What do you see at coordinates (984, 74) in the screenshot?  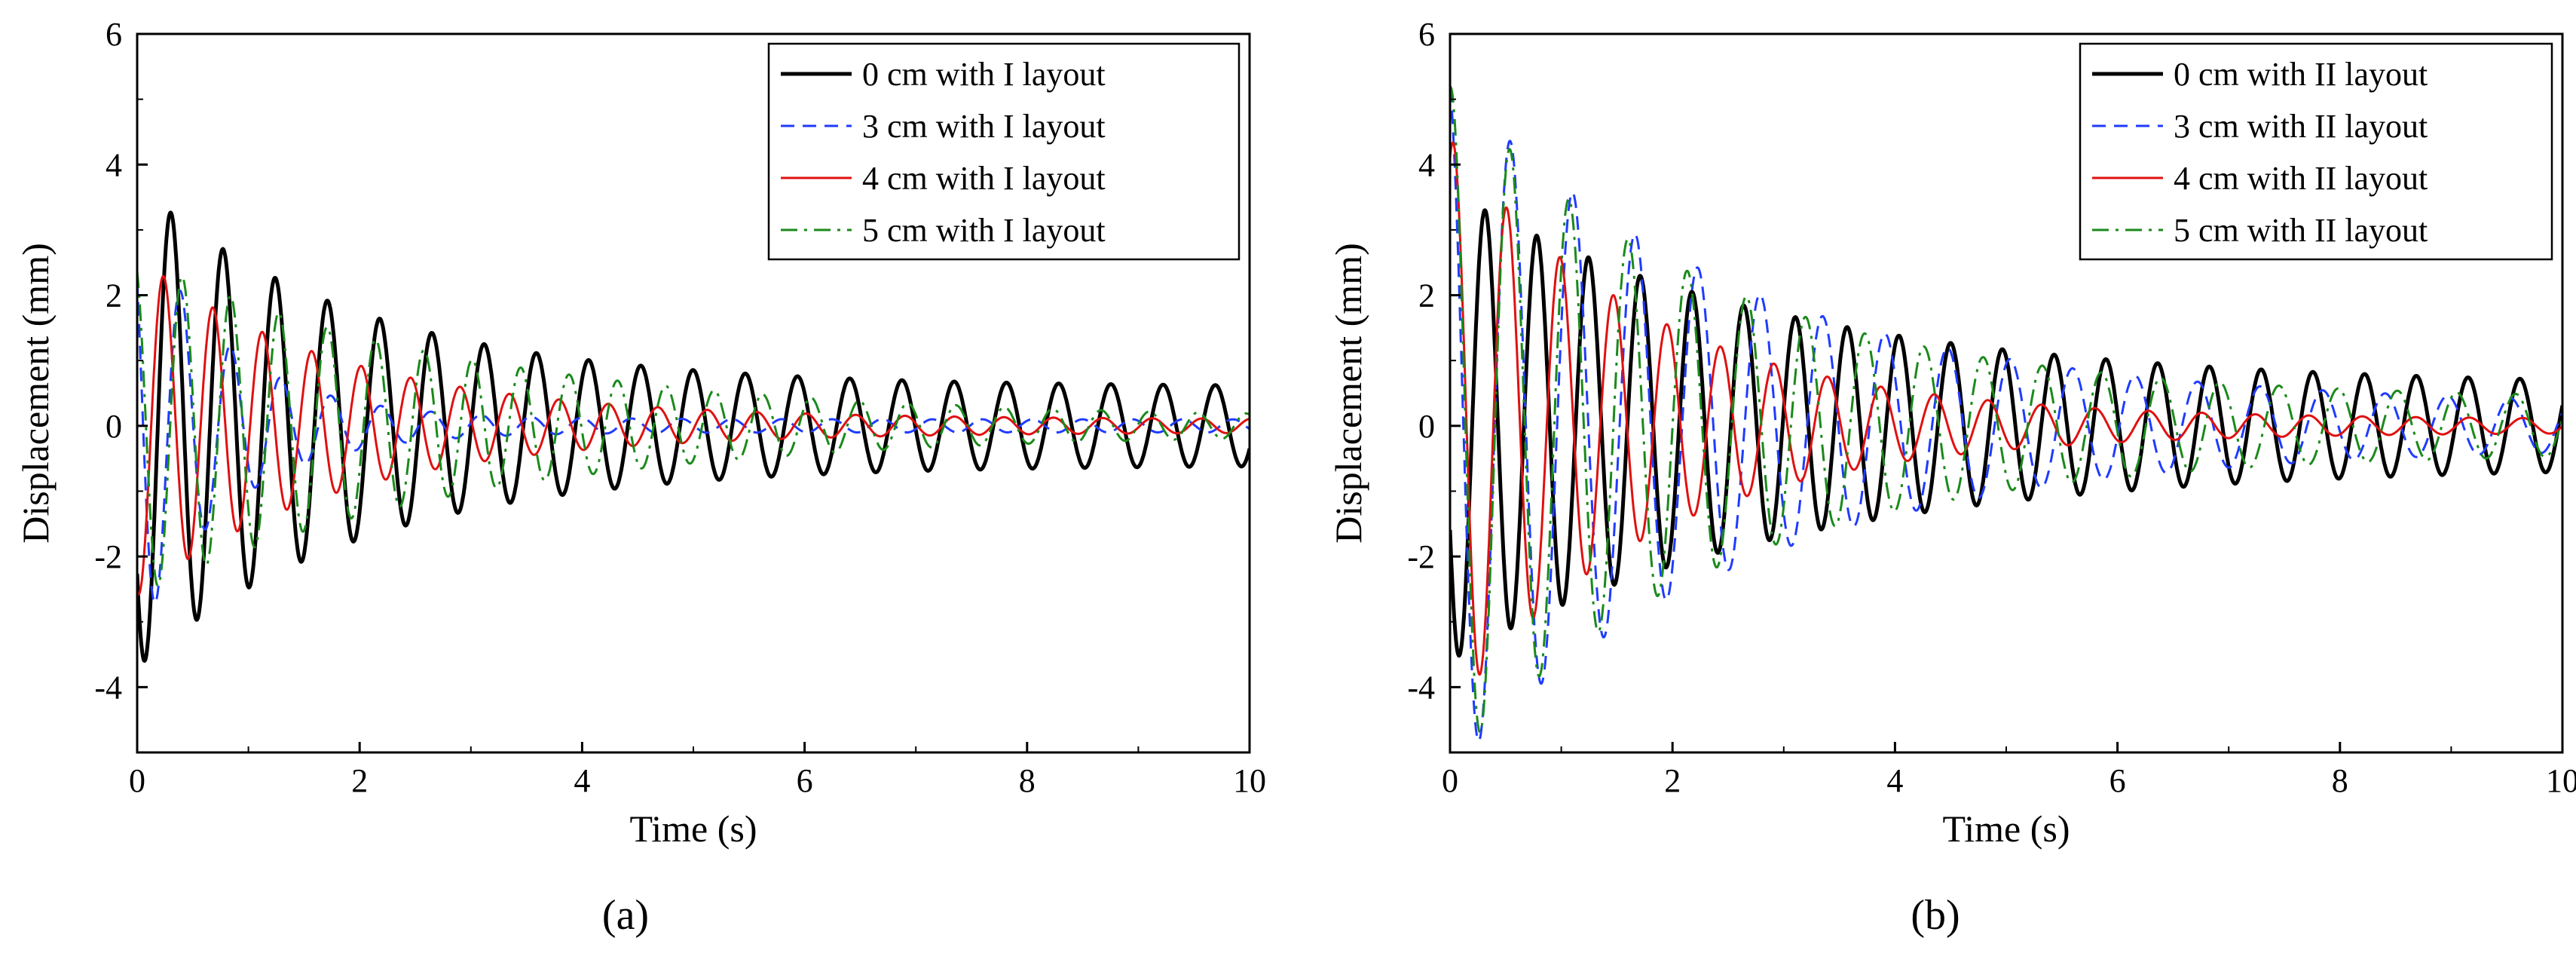 I see `legend-entry: 0 cm with I layout` at bounding box center [984, 74].